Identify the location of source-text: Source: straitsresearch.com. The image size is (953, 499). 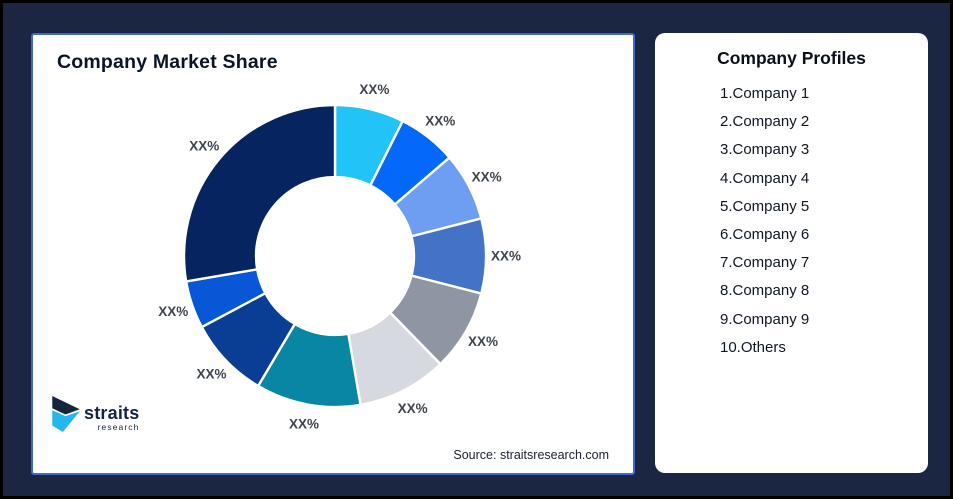
(531, 455).